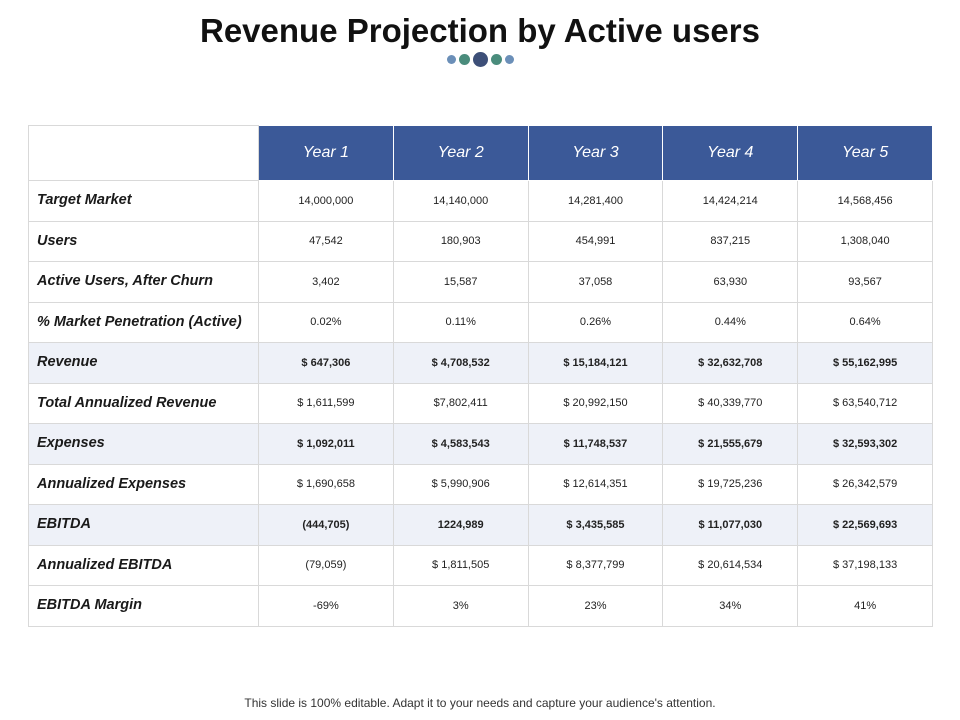 Image resolution: width=960 pixels, height=720 pixels. I want to click on title-decoration, so click(480, 59).